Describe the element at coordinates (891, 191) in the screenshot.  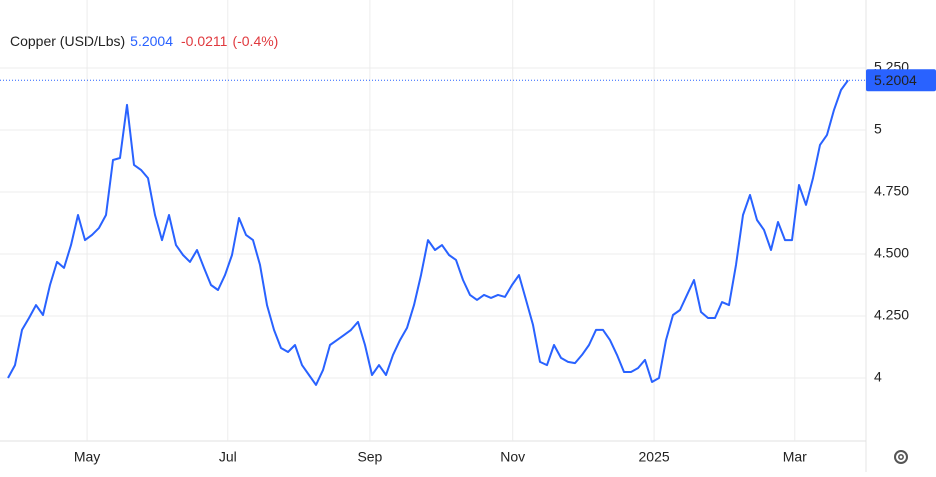
I see `y-tick-label: 4.750` at that location.